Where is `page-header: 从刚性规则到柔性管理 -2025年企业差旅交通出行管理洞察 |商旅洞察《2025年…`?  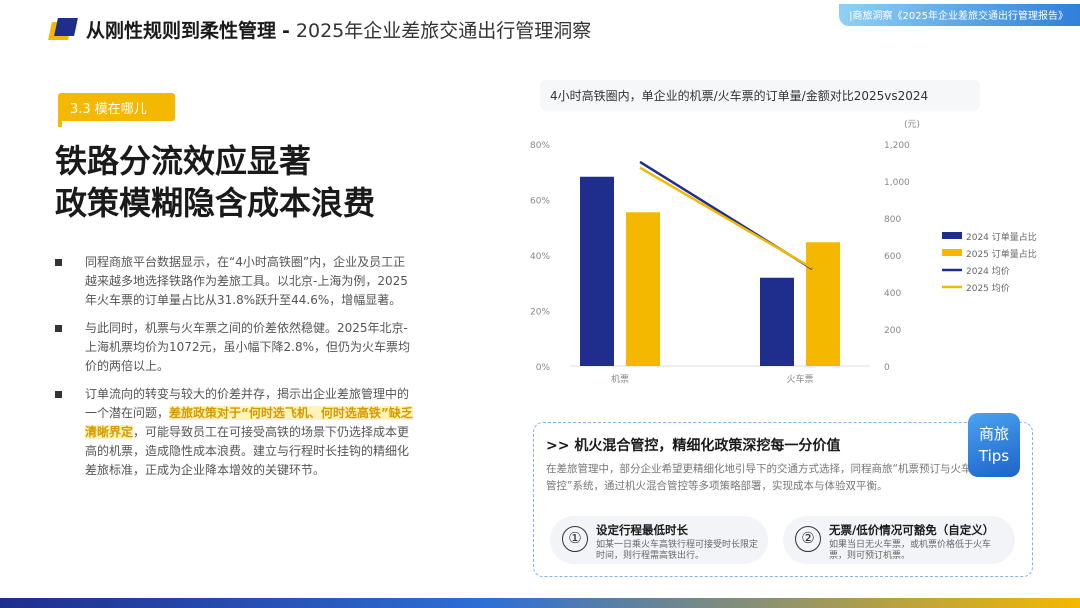 page-header: 从刚性规则到柔性管理 -2025年企业差旅交通出行管理洞察 |商旅洞察《2025年… is located at coordinates (540, 30).